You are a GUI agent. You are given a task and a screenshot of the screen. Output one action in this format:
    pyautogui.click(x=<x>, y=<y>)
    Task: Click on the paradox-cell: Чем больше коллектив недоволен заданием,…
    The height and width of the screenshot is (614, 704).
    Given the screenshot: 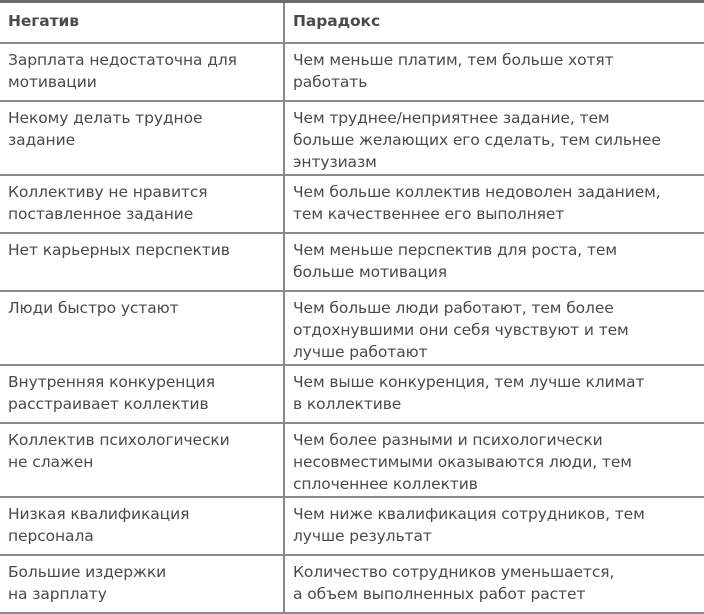 What is the action you would take?
    pyautogui.click(x=494, y=204)
    